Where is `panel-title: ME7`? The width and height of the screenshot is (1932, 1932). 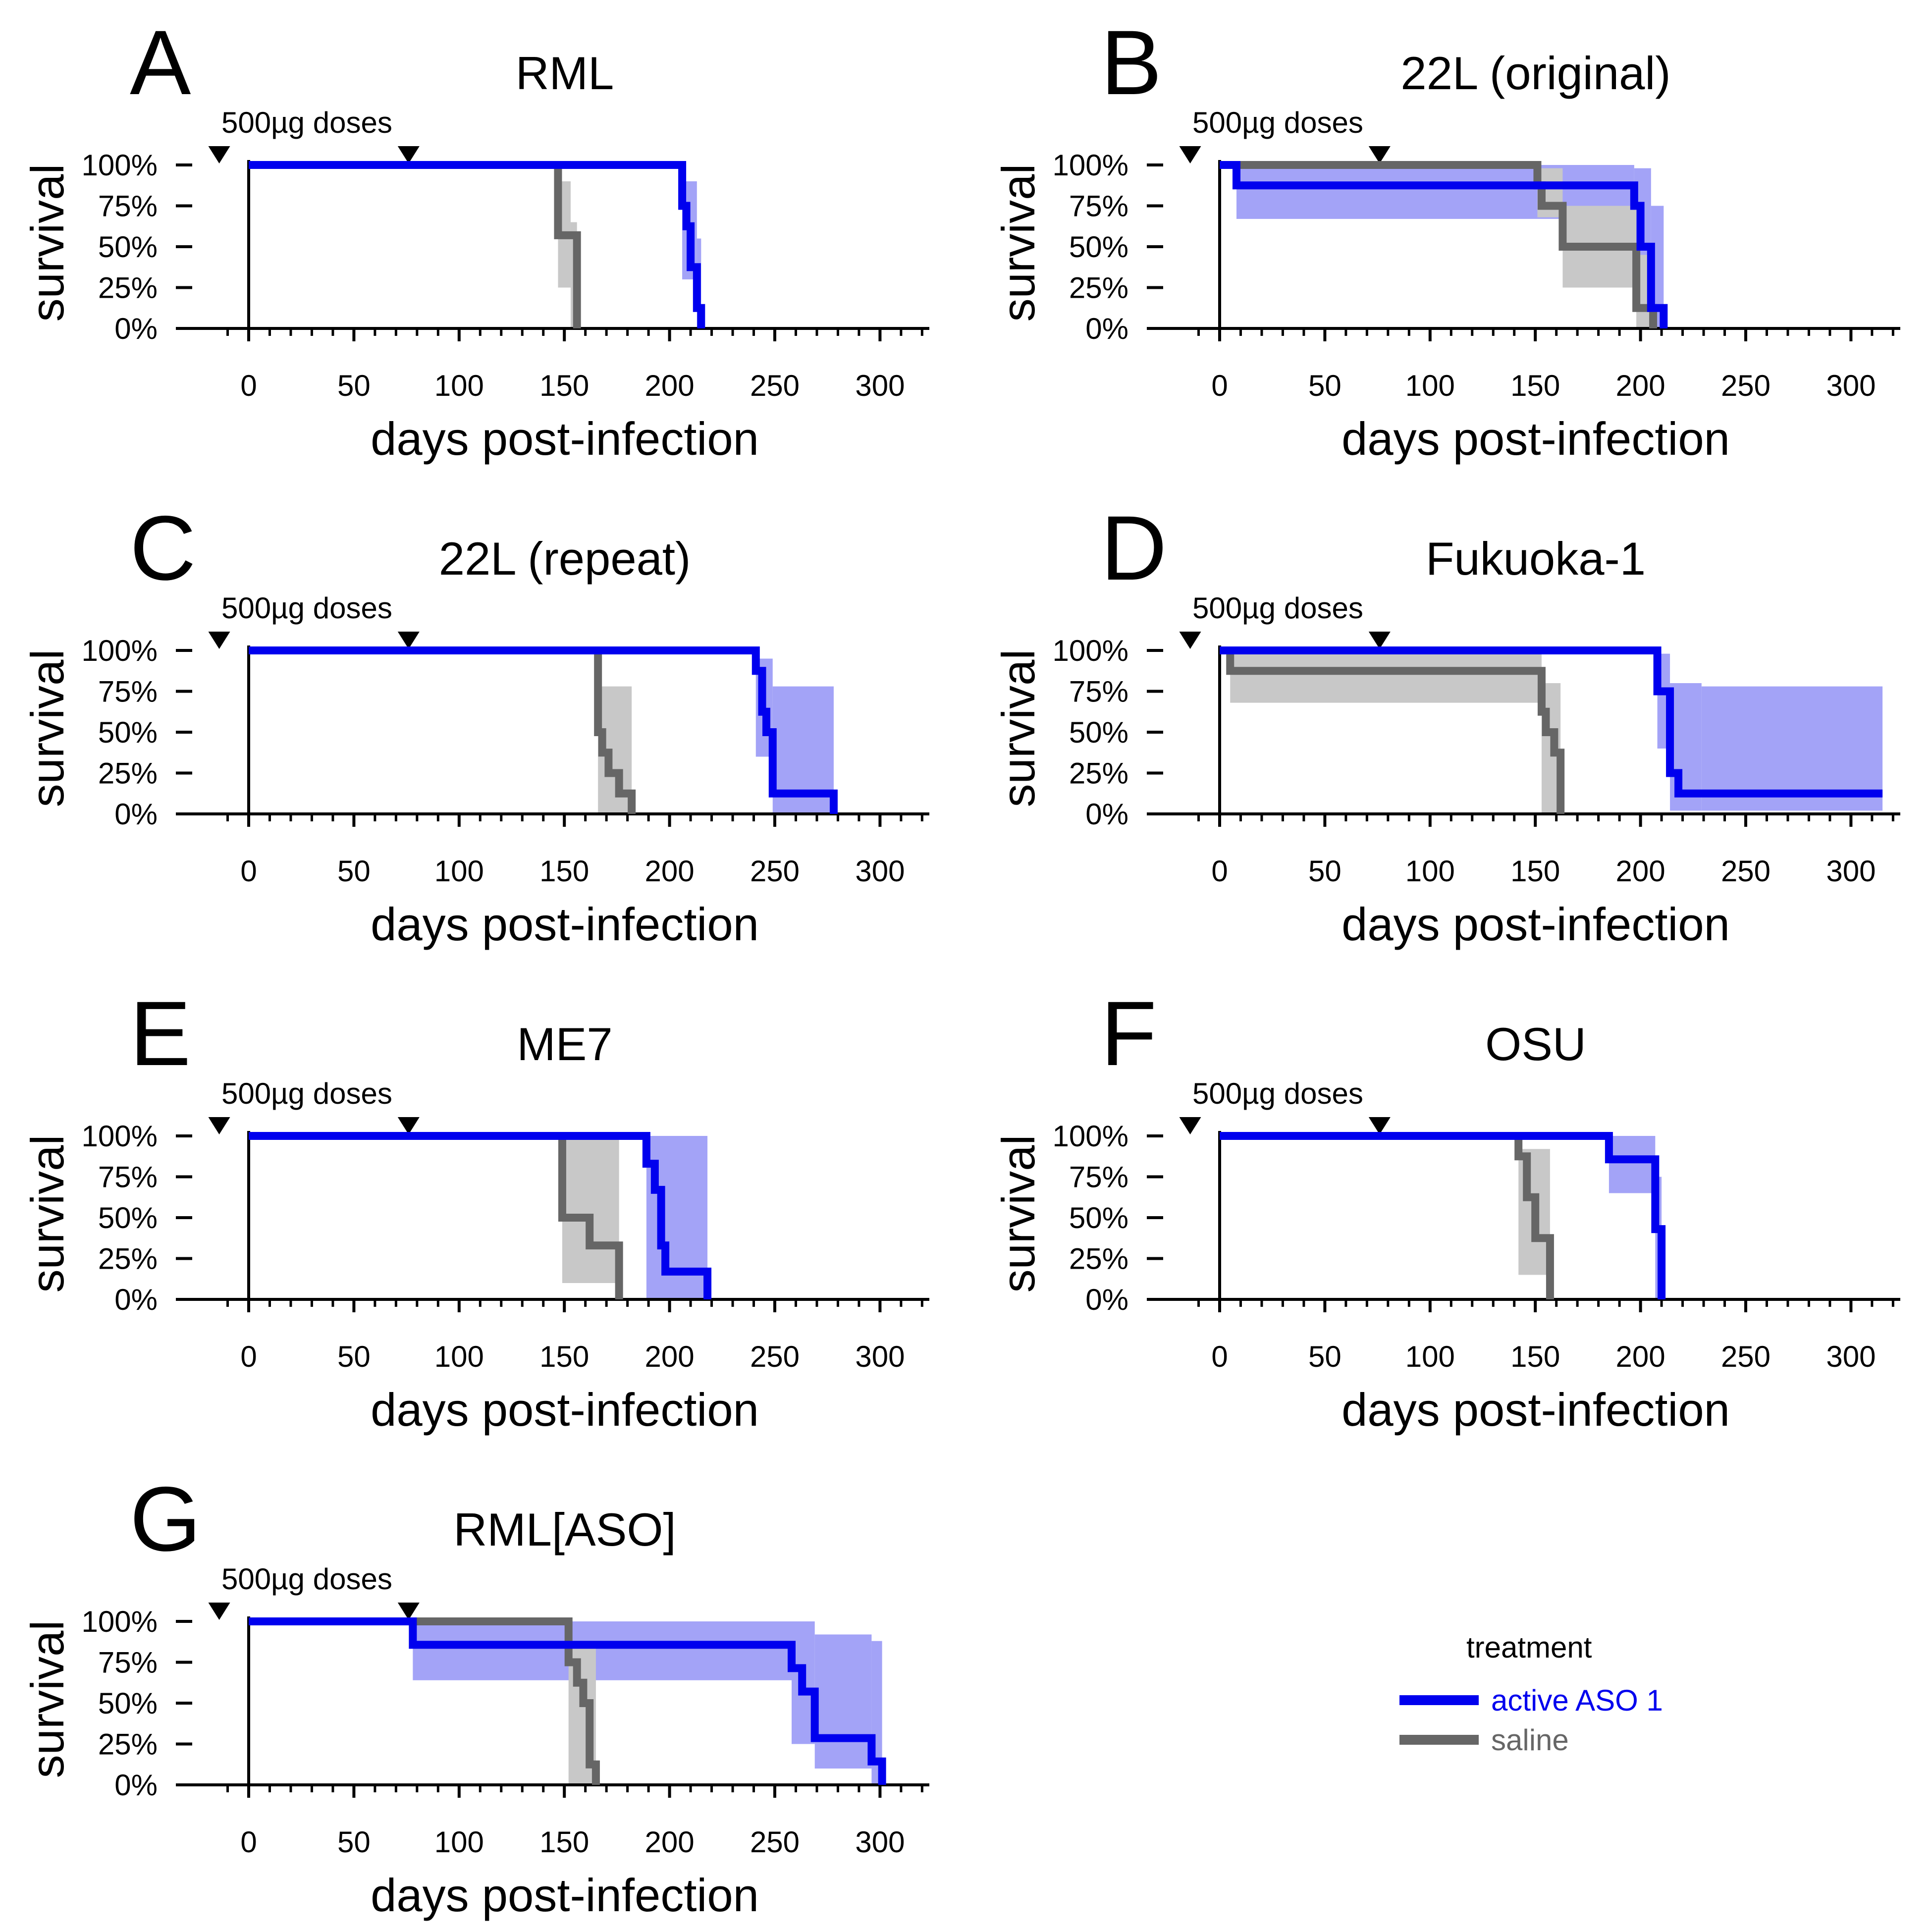
panel-title: ME7 is located at coordinates (564, 1044).